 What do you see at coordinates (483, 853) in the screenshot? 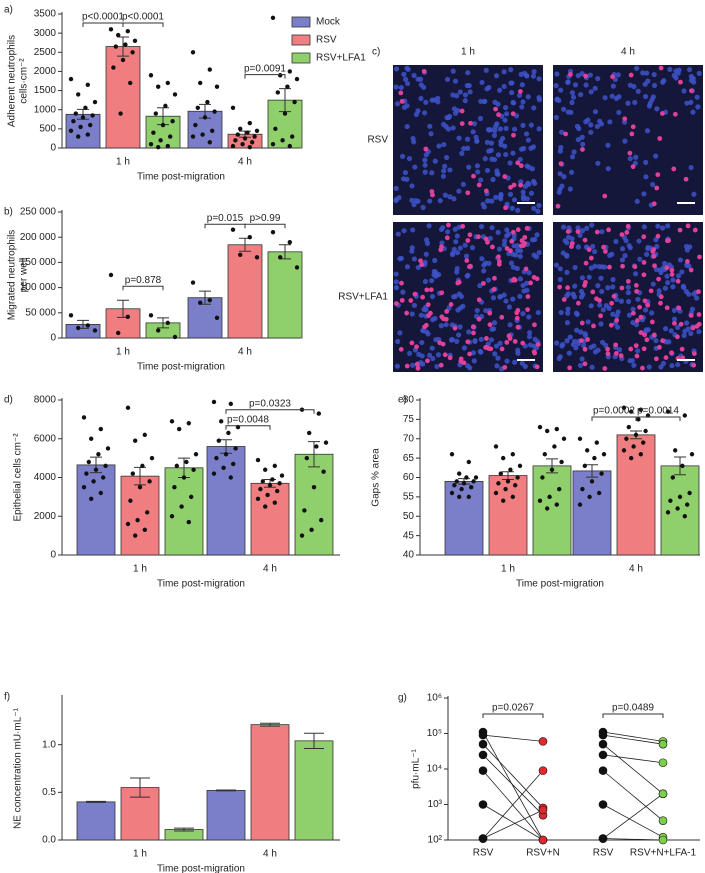
I see `x-tick-label: RSV` at bounding box center [483, 853].